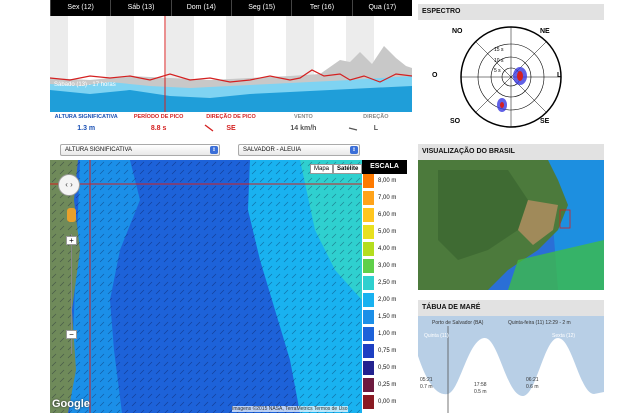  What do you see at coordinates (71, 334) in the screenshot?
I see `zoom-out-button: −` at bounding box center [71, 334].